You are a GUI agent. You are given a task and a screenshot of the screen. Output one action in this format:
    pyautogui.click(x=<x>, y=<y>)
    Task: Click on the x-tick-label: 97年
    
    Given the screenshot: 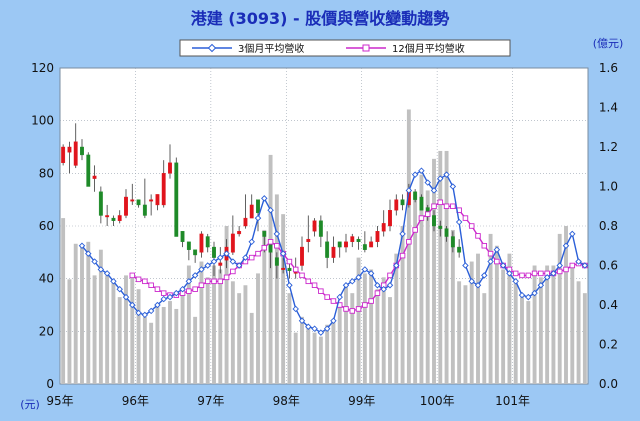 What is the action you would take?
    pyautogui.click(x=210, y=401)
    